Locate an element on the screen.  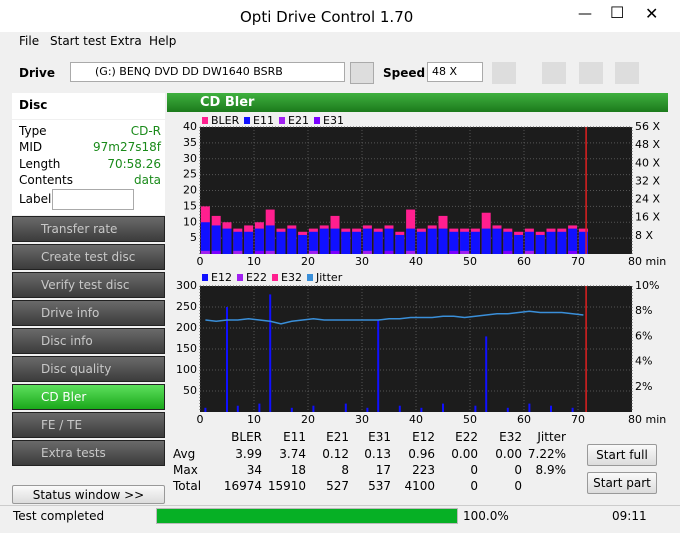
legend-label: E31 is located at coordinates (333, 120).